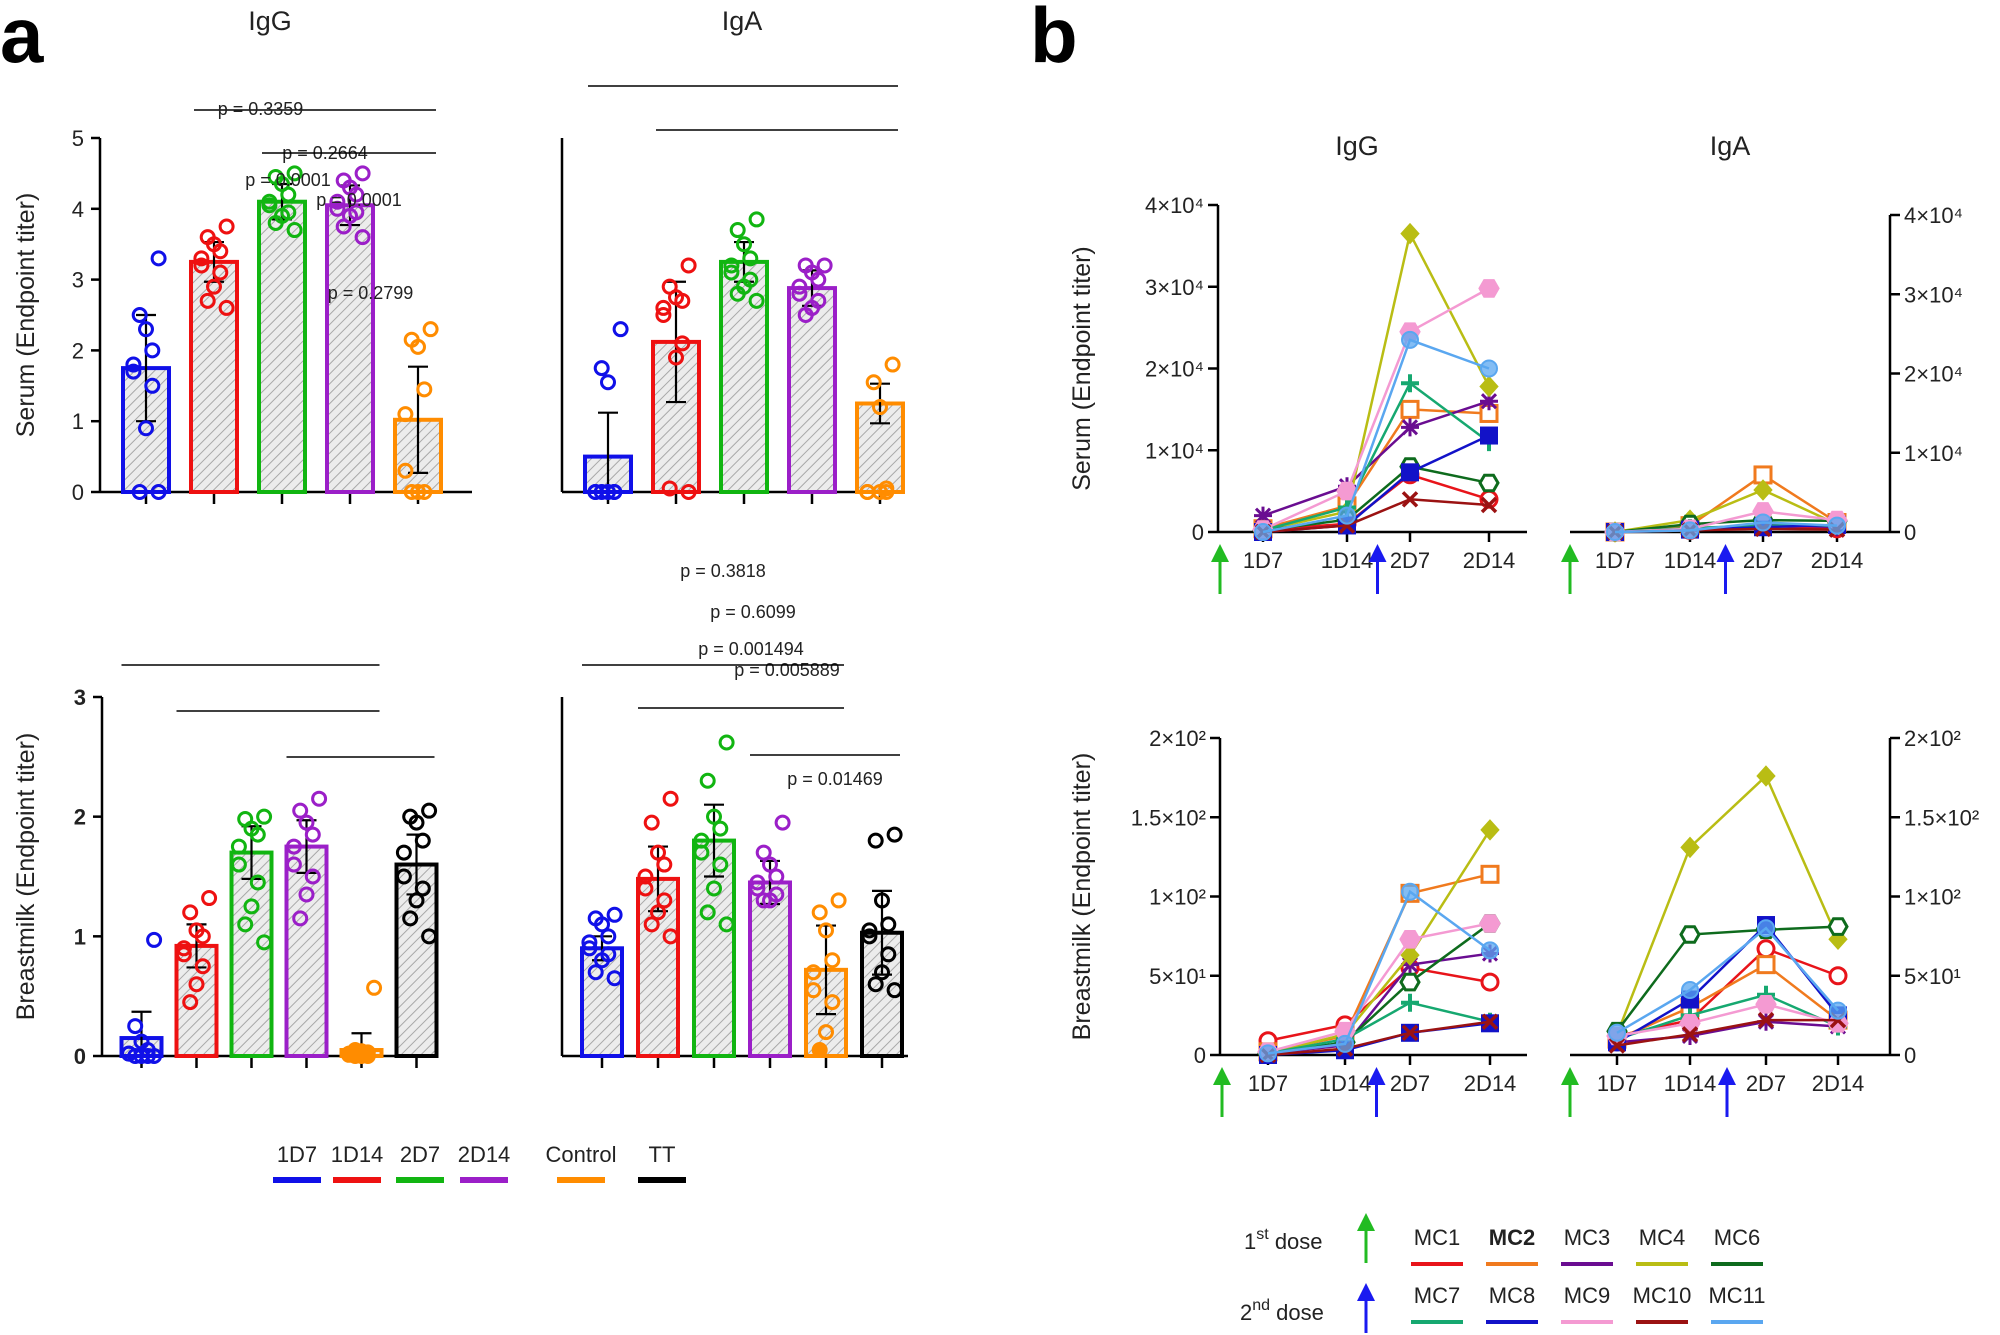 The width and height of the screenshot is (2000, 1335). What do you see at coordinates (1737, 1237) in the screenshot?
I see `legend-label-MC6: MC6` at bounding box center [1737, 1237].